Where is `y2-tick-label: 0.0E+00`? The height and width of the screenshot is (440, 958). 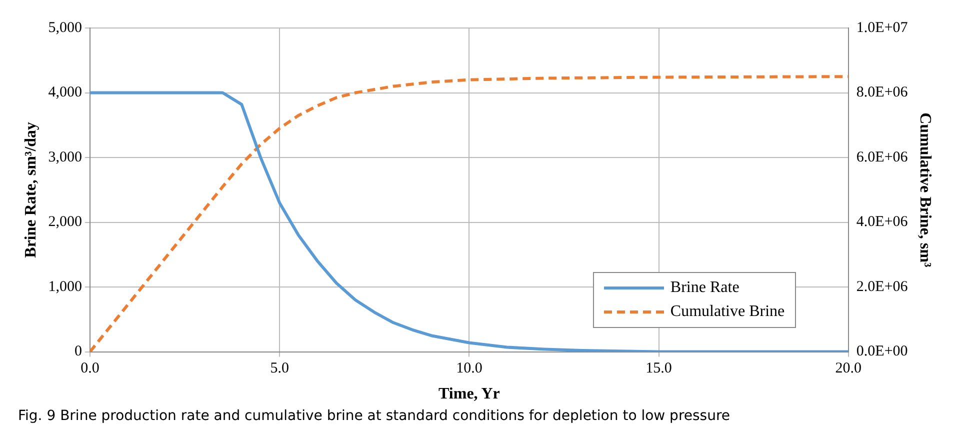 y2-tick-label: 0.0E+00 is located at coordinates (882, 352).